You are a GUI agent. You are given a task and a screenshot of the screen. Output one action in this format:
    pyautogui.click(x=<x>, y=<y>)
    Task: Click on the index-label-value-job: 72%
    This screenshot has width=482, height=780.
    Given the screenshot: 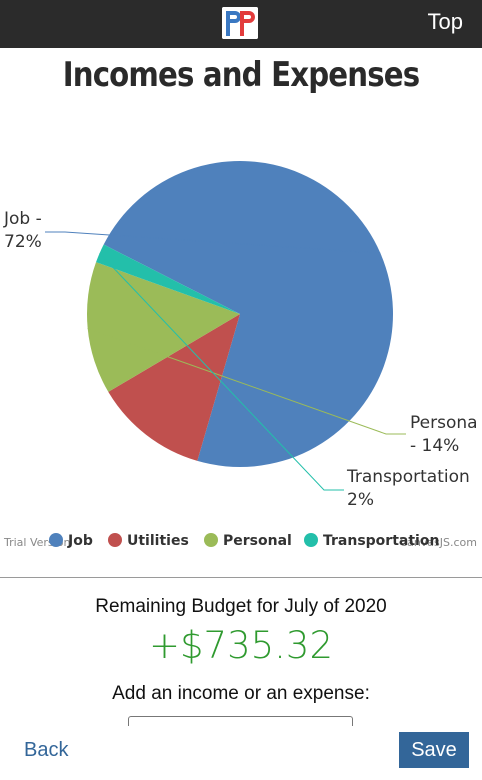 What is the action you would take?
    pyautogui.click(x=23, y=242)
    